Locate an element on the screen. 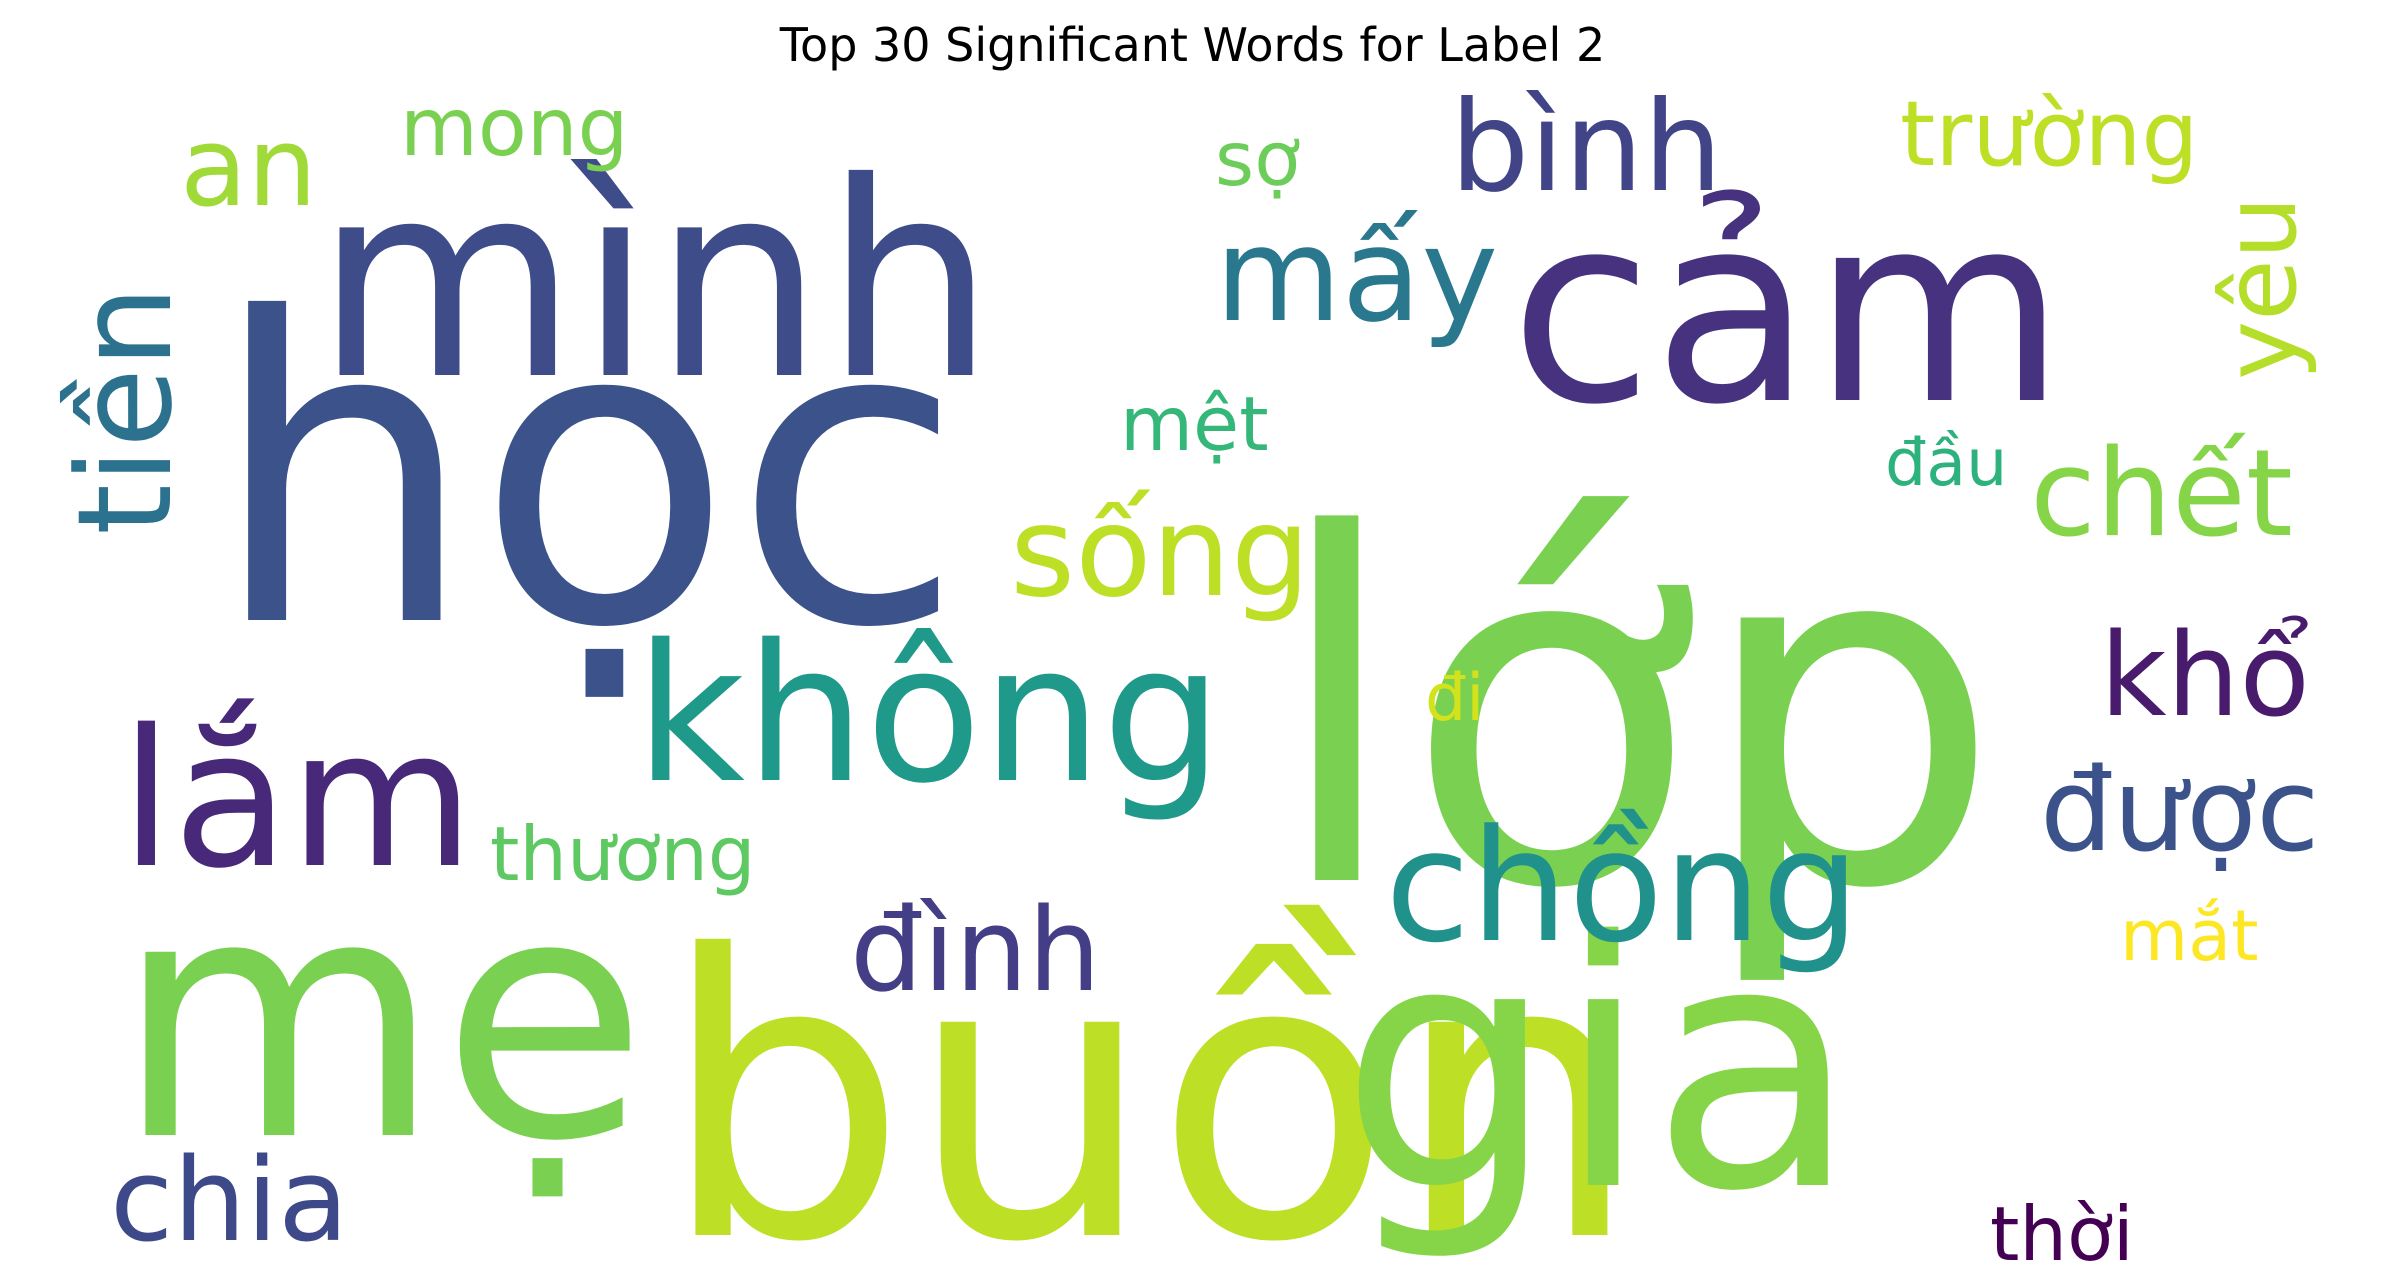 The image size is (2385, 1285). word-3: cảm is located at coordinates (1788, 311).